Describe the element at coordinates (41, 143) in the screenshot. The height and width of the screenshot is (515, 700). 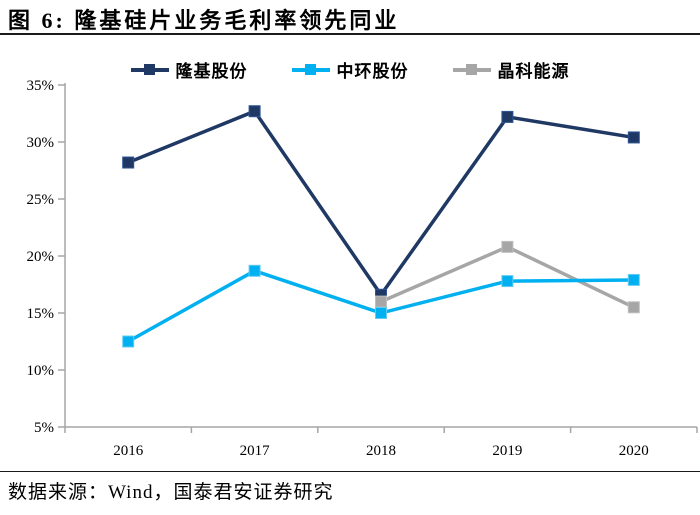
I see `y-tick-label: 30%` at that location.